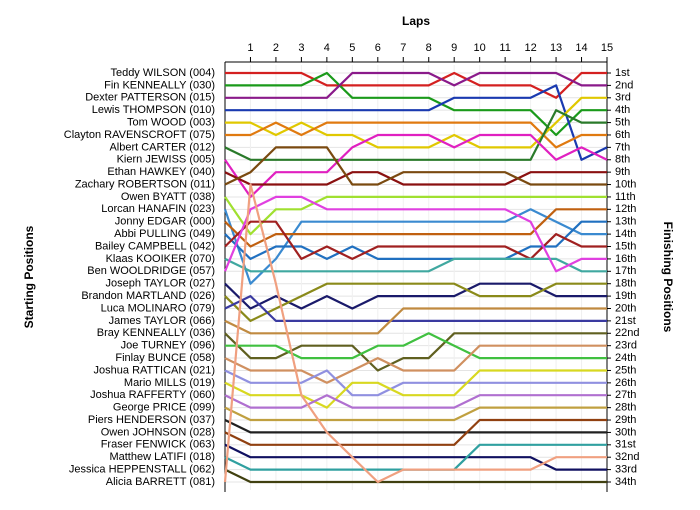 The width and height of the screenshot is (700, 510). I want to click on x-tick-label: 5, so click(352, 48).